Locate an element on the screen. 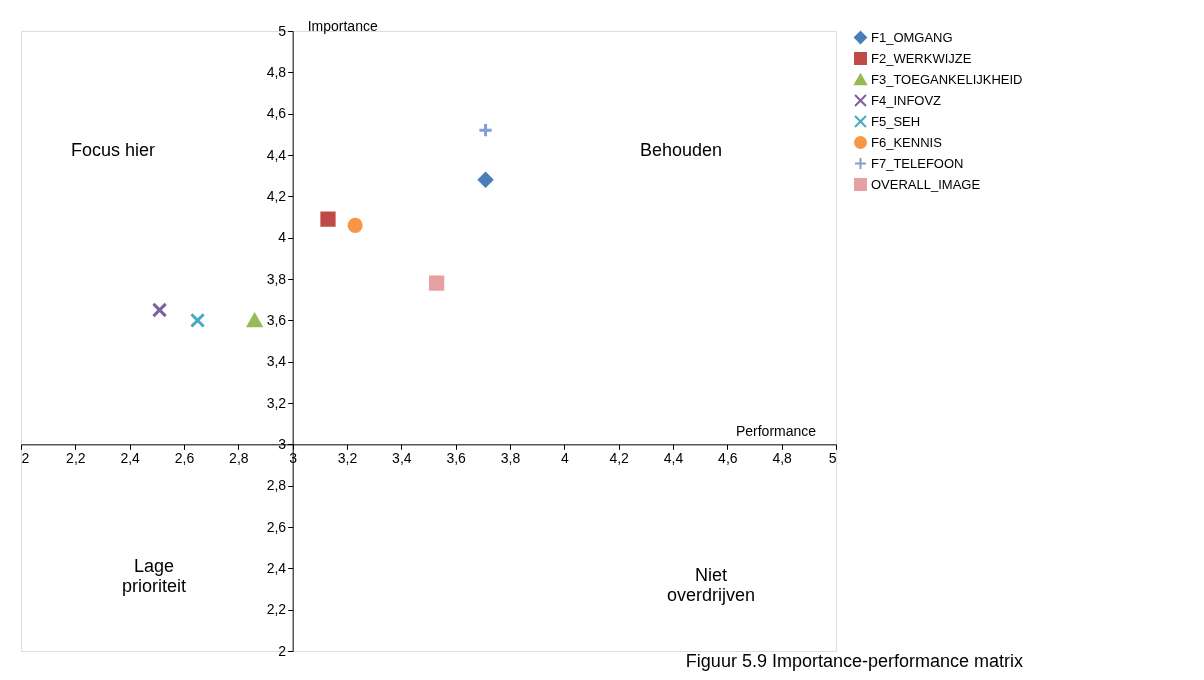 The height and width of the screenshot is (680, 1204). y-tick-label: 4,6 is located at coordinates (276, 113).